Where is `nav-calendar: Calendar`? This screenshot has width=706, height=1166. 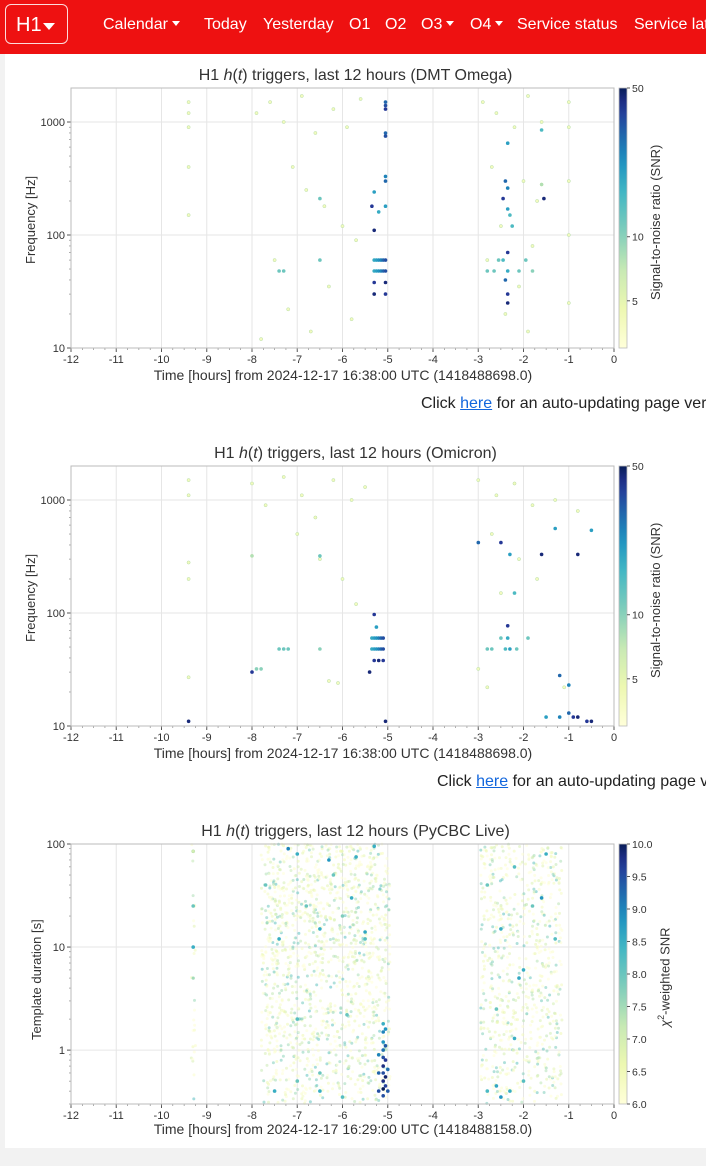
nav-calendar: Calendar is located at coordinates (141, 25).